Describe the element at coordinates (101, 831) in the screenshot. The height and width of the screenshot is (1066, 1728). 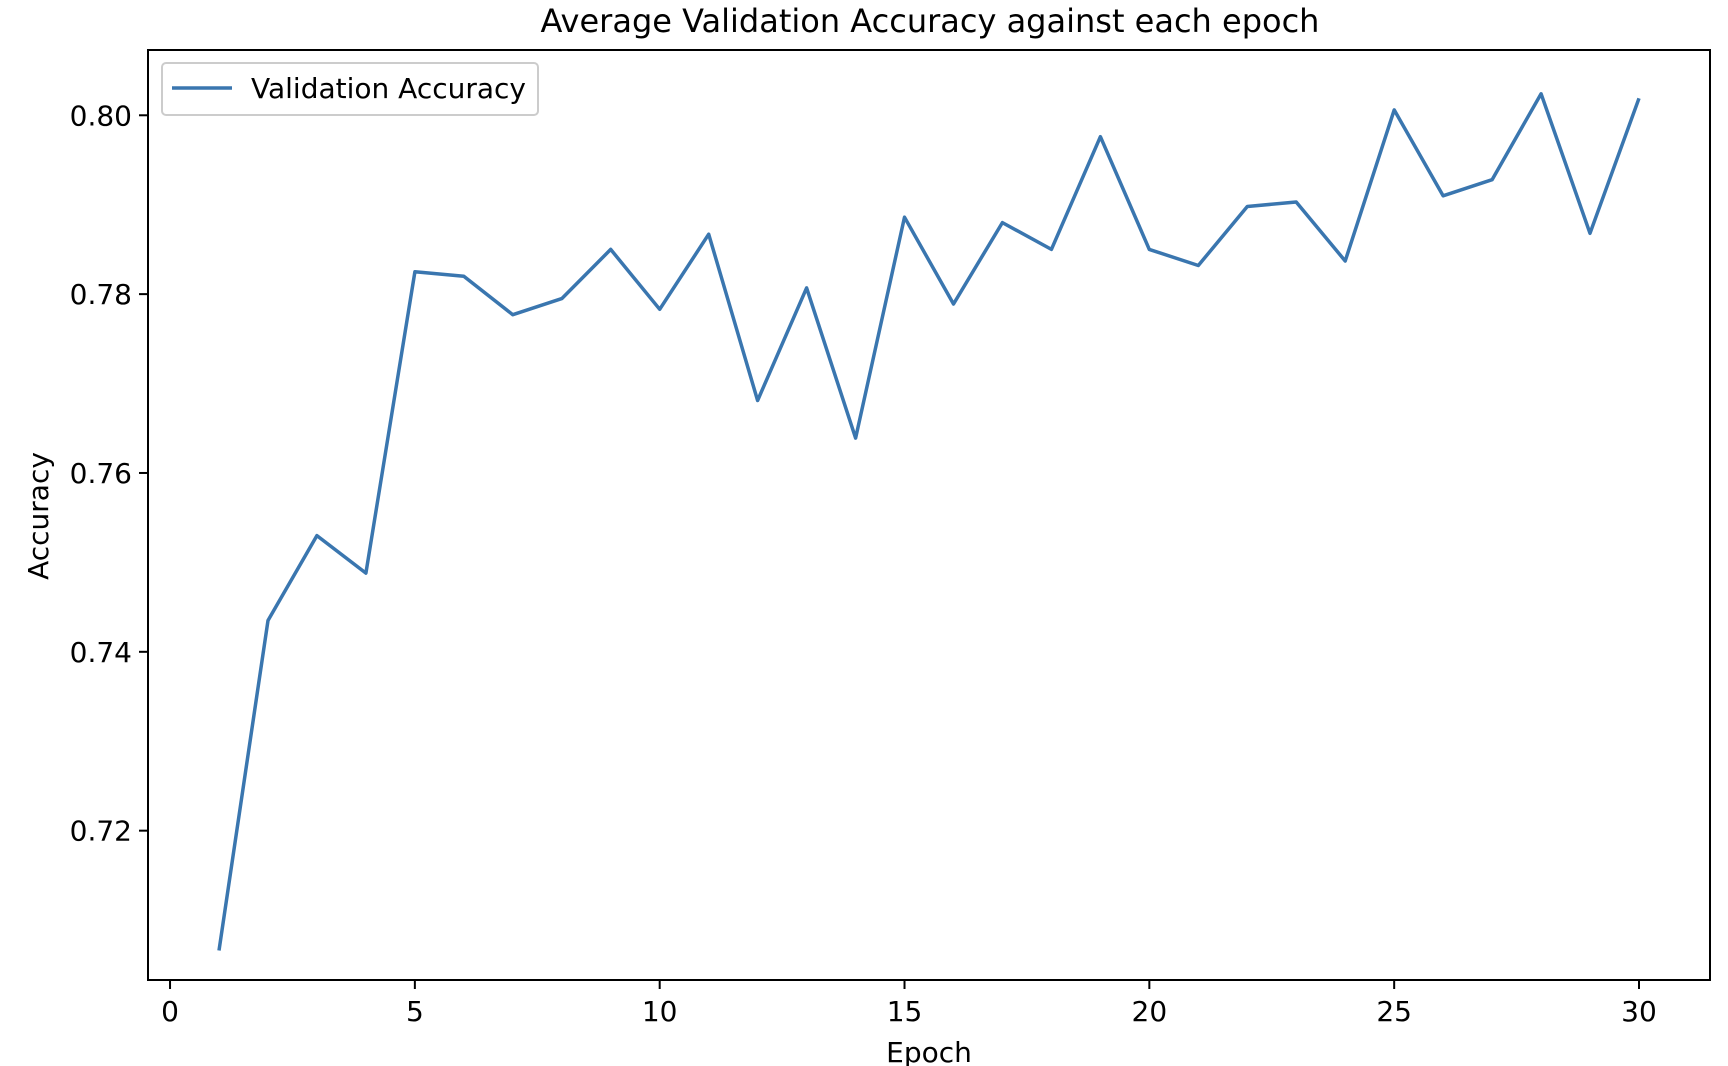
I see `y-tick-label: 0.72` at that location.